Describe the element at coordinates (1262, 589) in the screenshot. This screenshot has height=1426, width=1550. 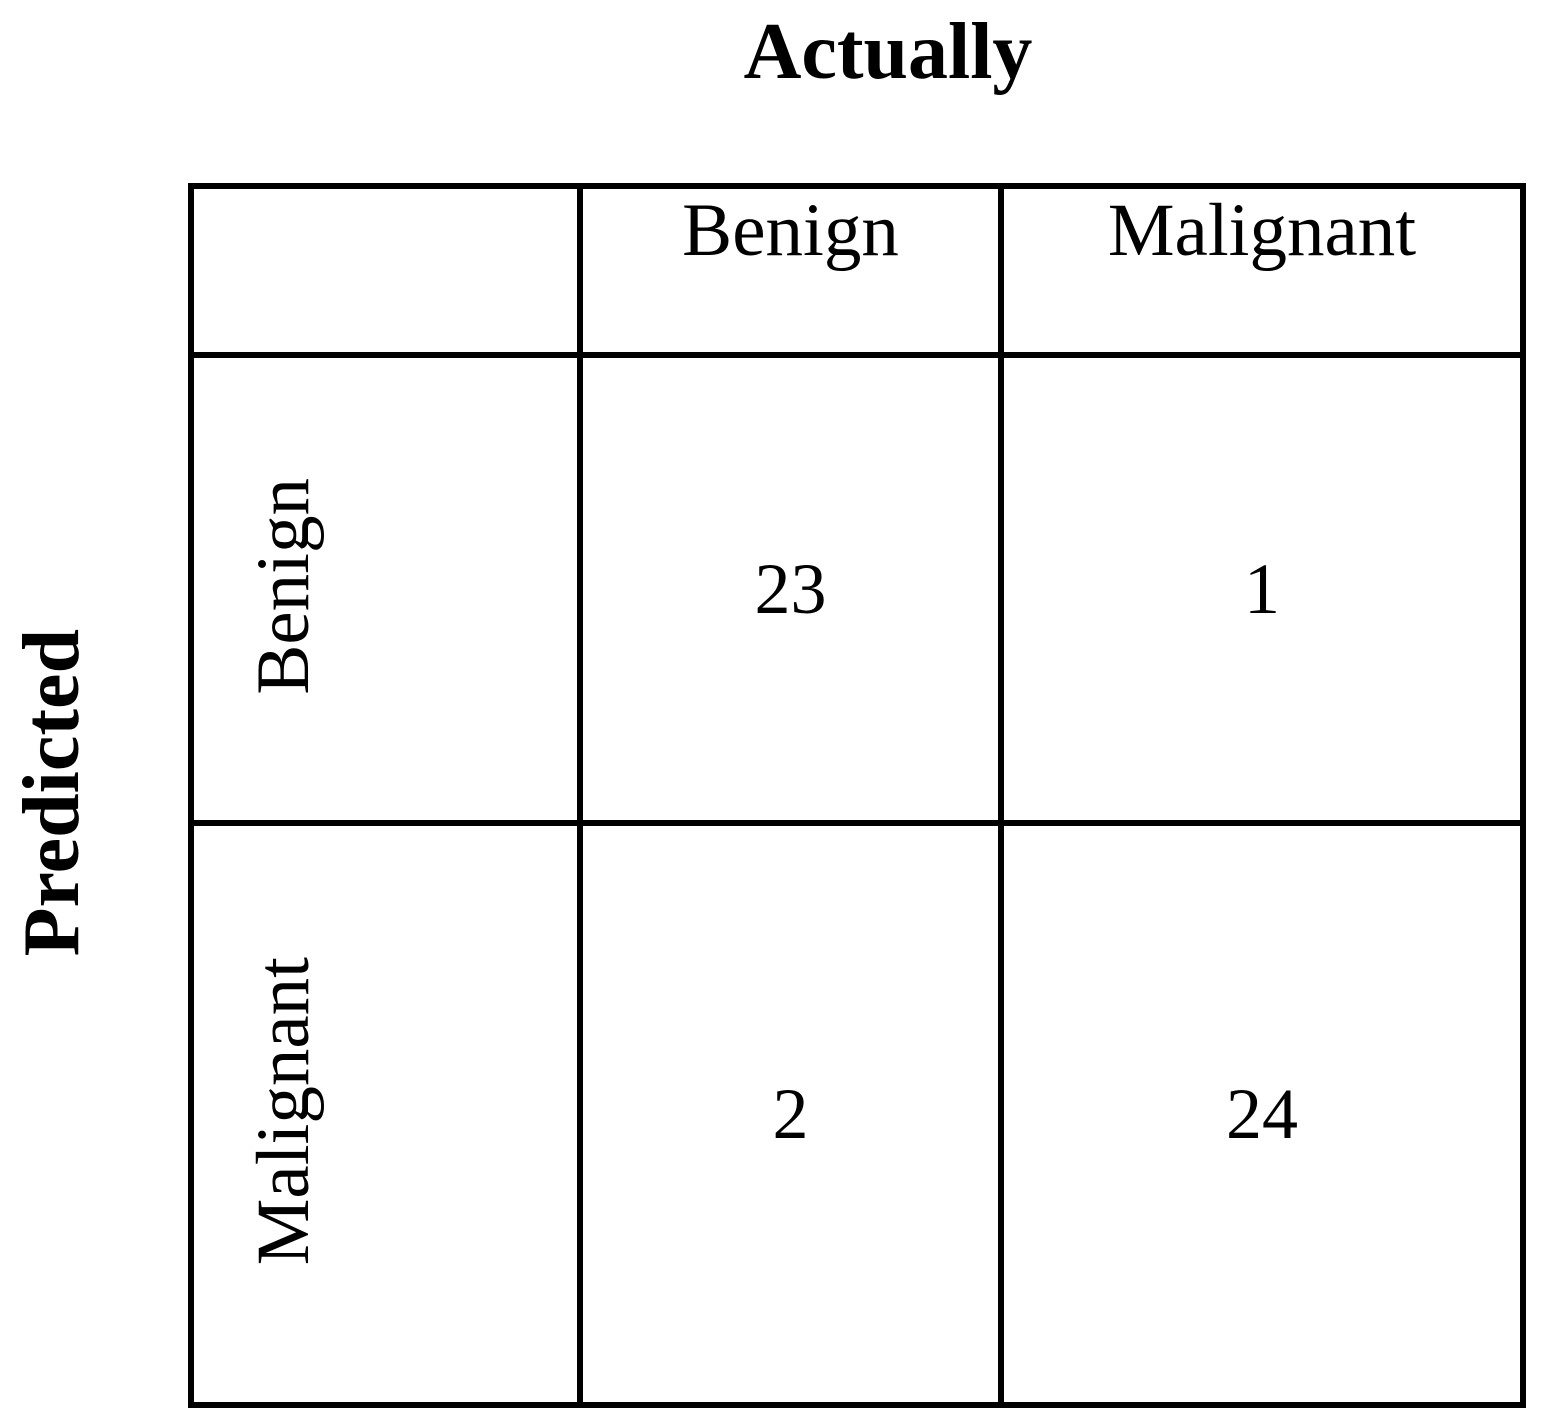
I see `cell-pred-benign-act-malignant: 1` at that location.